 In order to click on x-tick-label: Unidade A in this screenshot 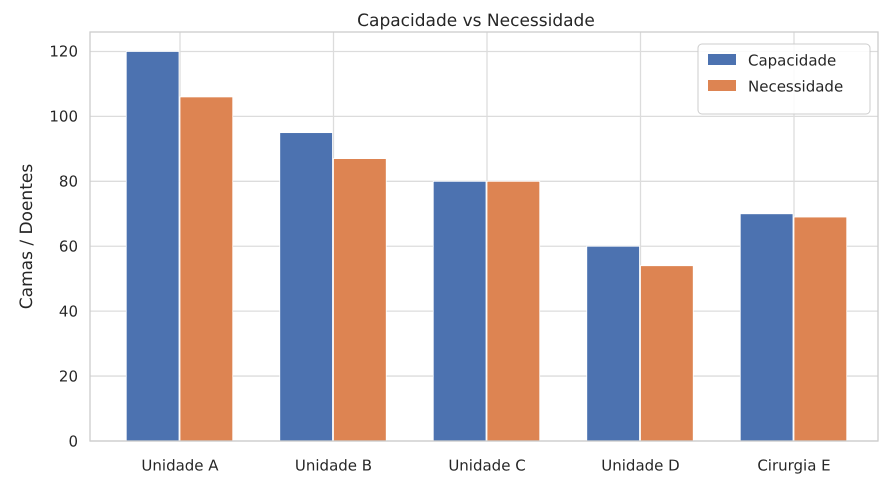, I will do `click(180, 465)`.